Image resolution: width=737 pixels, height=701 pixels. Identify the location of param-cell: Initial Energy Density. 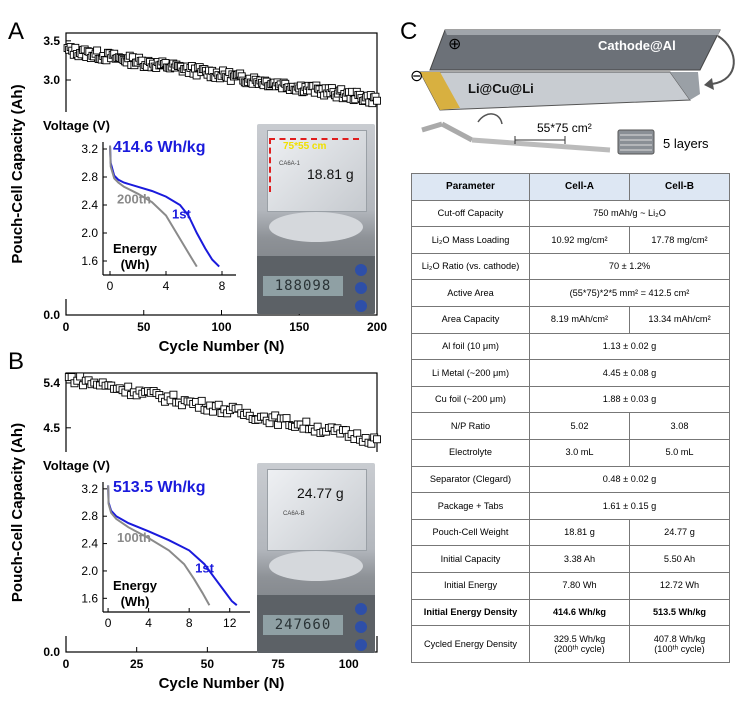
(470, 612).